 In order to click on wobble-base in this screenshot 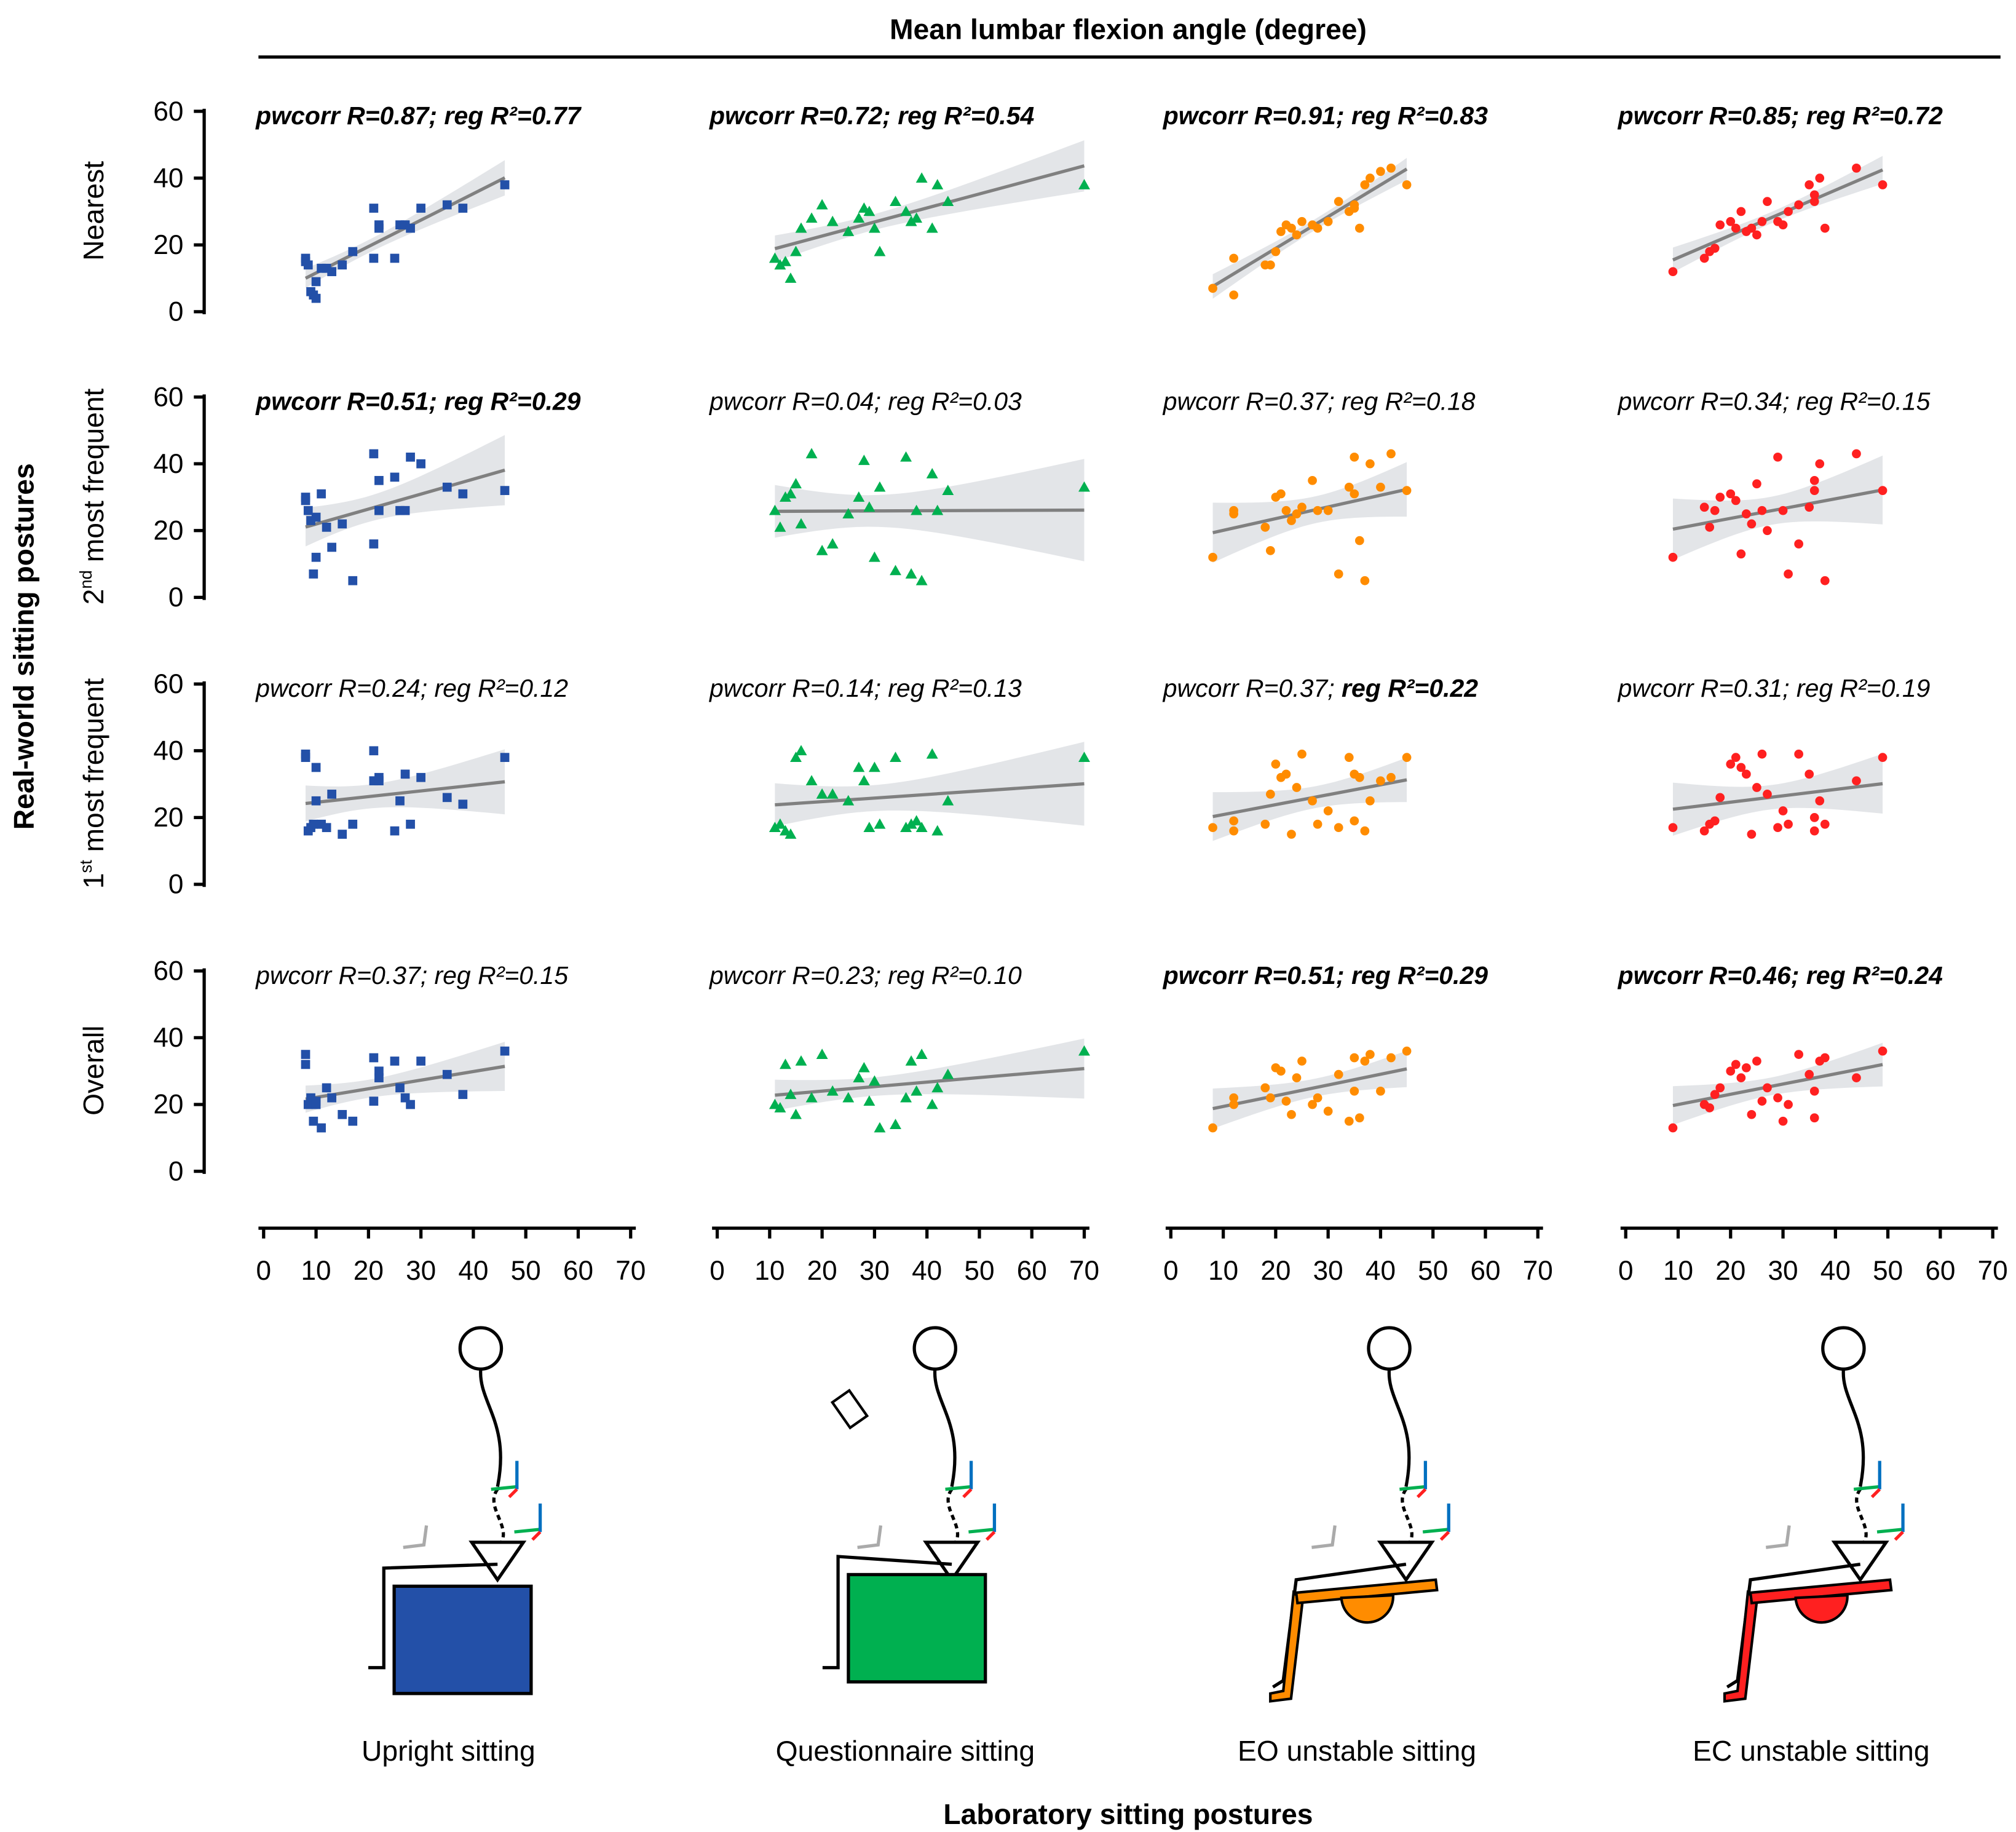, I will do `click(1367, 1609)`.